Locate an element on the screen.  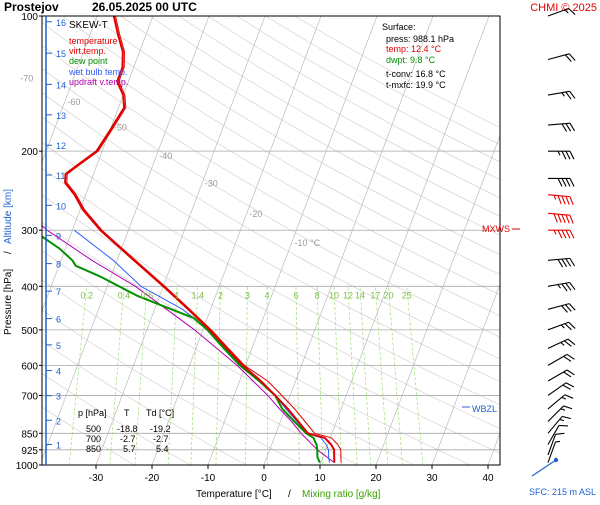
legend-title: SKEW-T is located at coordinates (88, 25).